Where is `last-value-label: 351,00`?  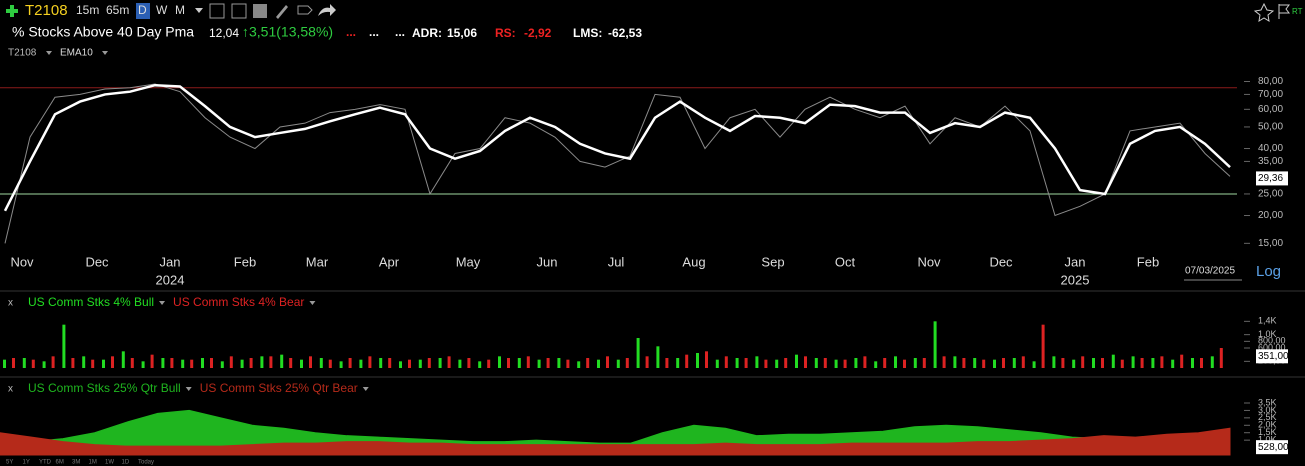 last-value-label: 351,00 is located at coordinates (1273, 356).